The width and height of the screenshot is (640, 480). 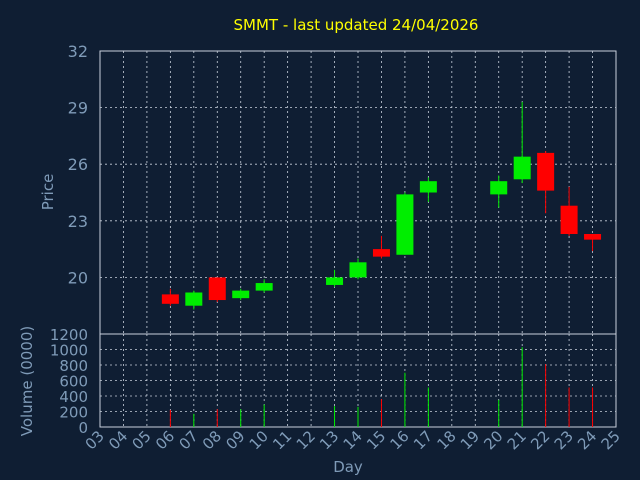 I want to click on x-tick-label: 05, so click(x=142, y=440).